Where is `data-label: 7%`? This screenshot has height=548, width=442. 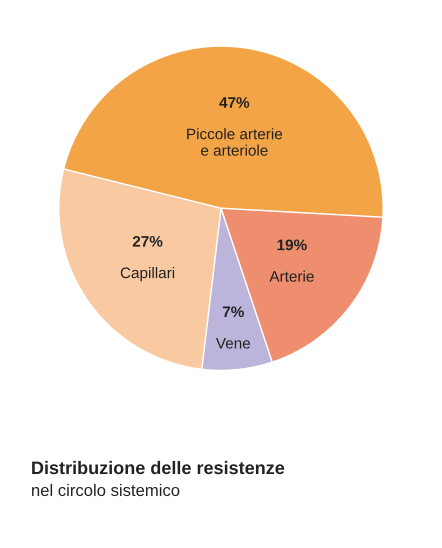 data-label: 7% is located at coordinates (233, 312).